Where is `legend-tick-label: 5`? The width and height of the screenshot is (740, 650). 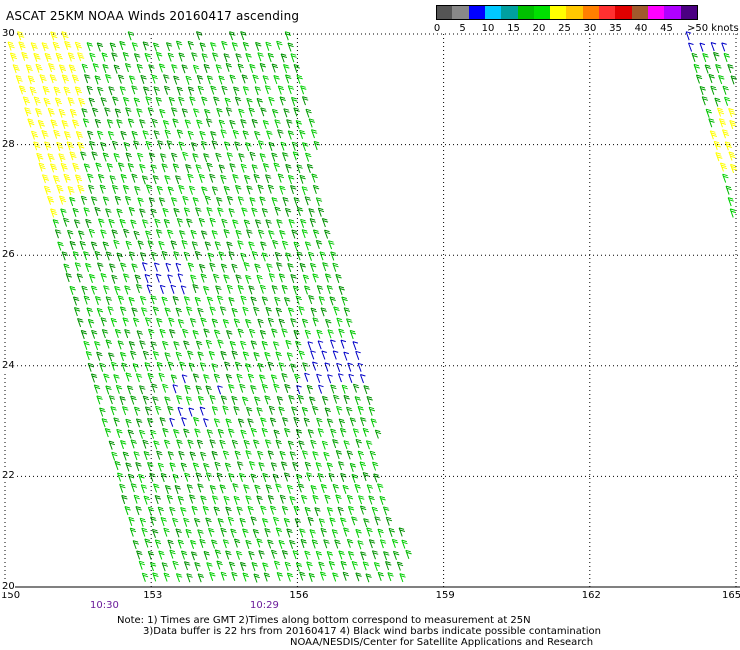
legend-tick-label: 5 is located at coordinates (462, 28).